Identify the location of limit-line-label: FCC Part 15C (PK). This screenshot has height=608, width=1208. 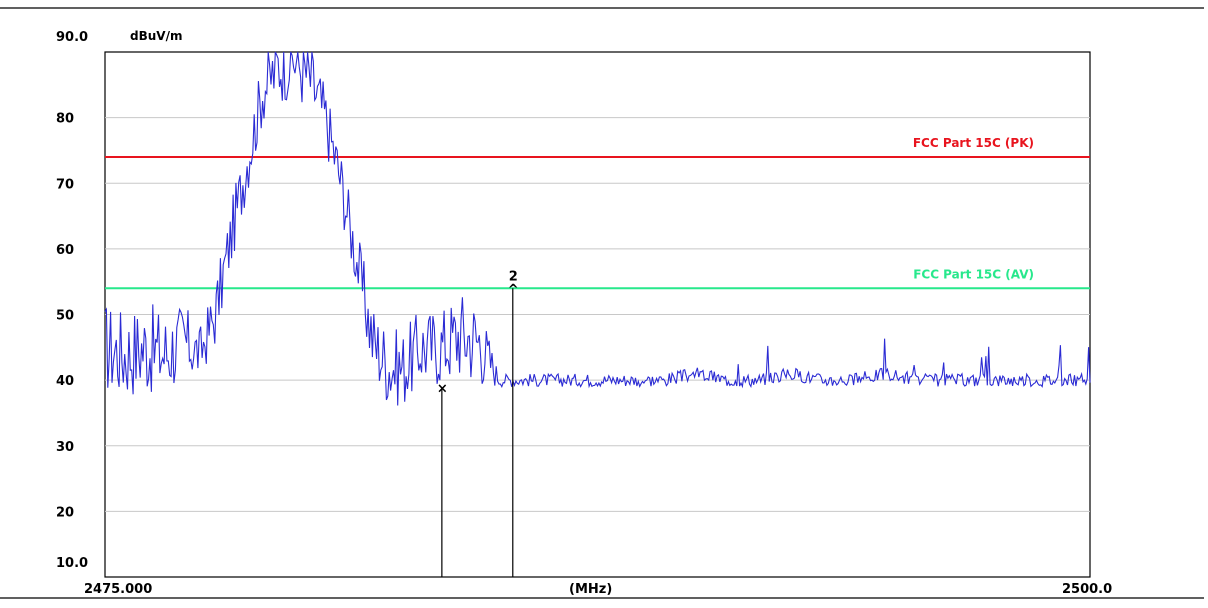
(973, 143).